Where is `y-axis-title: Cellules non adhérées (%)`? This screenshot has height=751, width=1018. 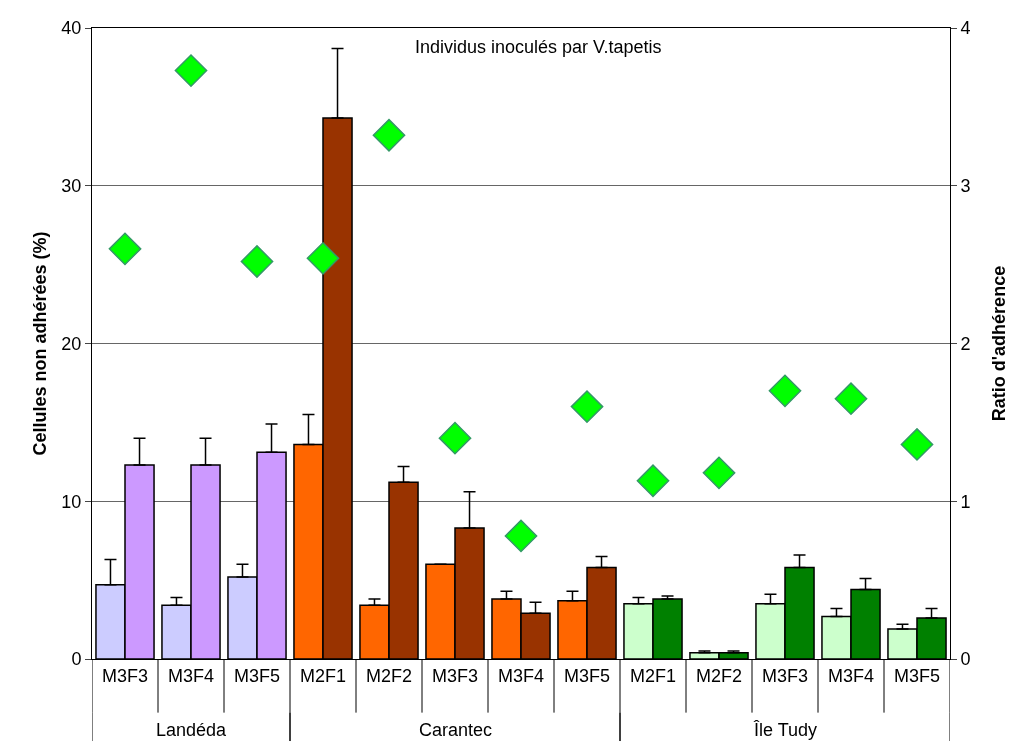
y-axis-title: Cellules non adhérées (%) is located at coordinates (40, 343).